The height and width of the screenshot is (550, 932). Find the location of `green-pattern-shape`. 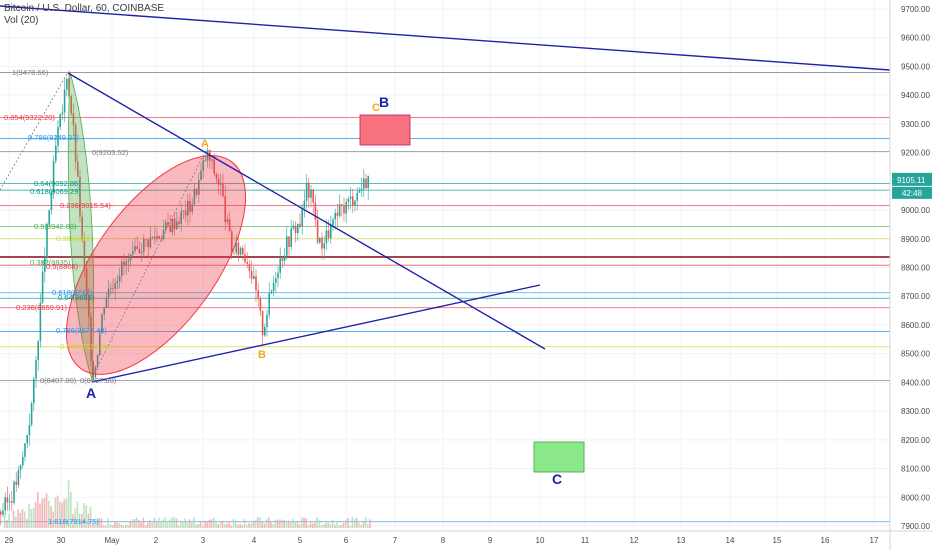

green-pattern-shape is located at coordinates (81, 226).